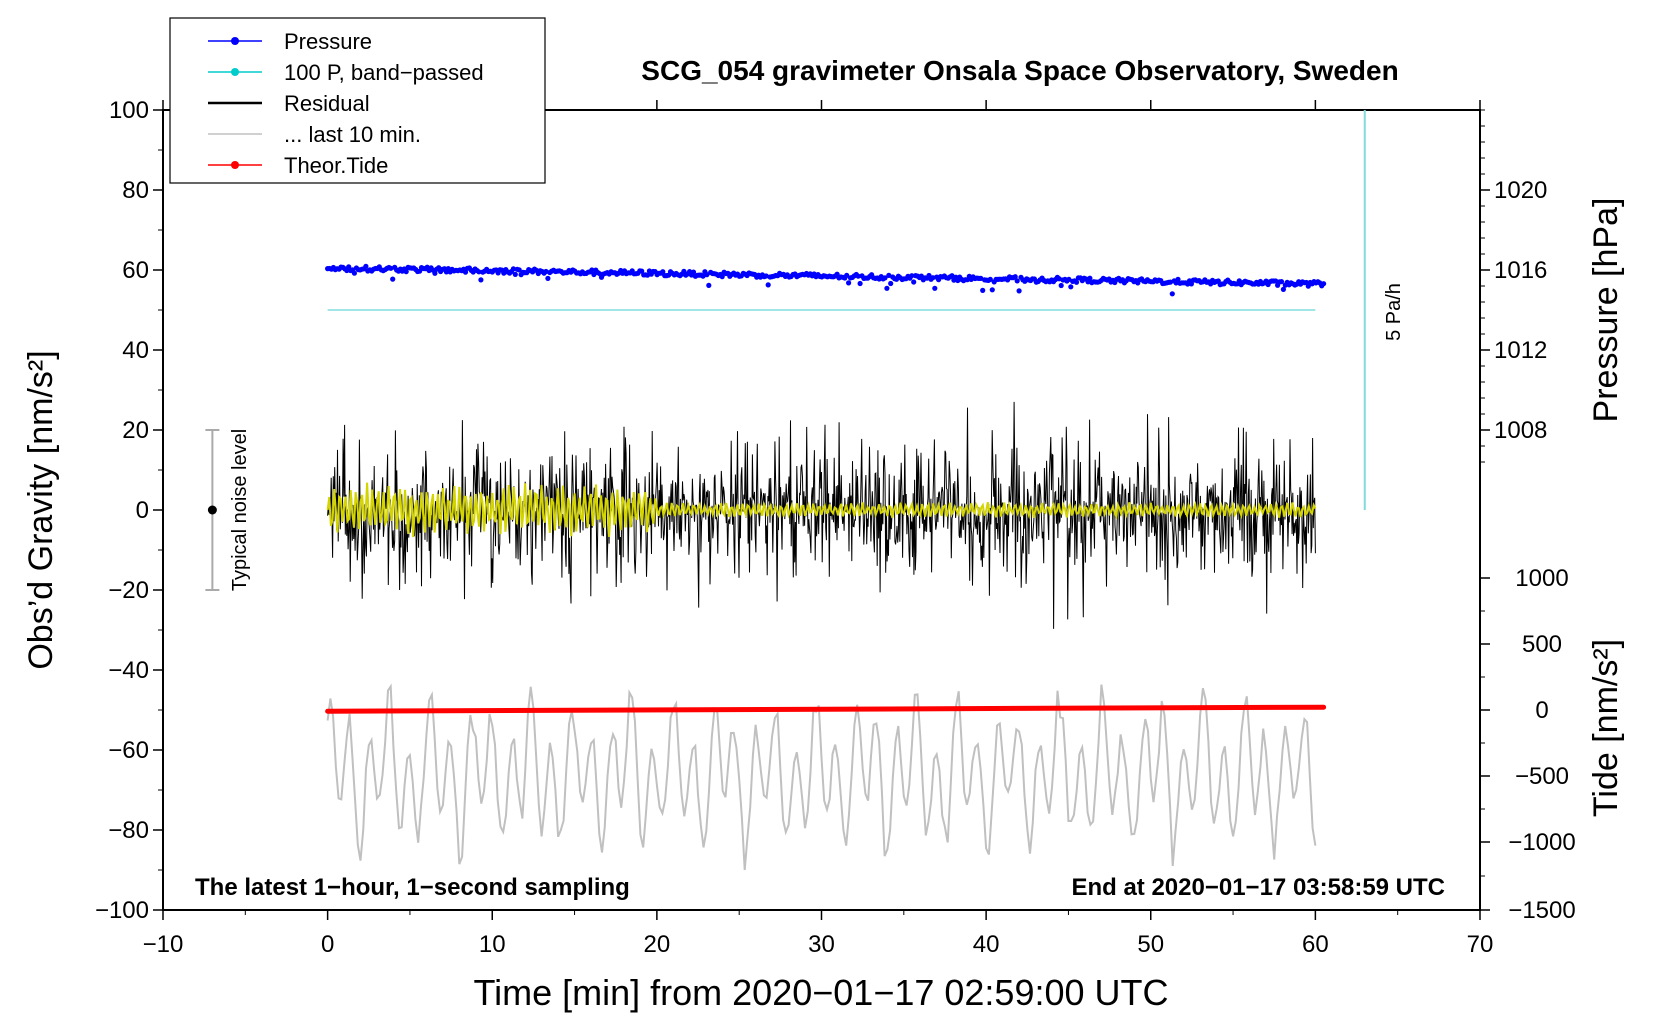  Describe the element at coordinates (240, 510) in the screenshot. I see `noise-label: Typical noise level` at that location.